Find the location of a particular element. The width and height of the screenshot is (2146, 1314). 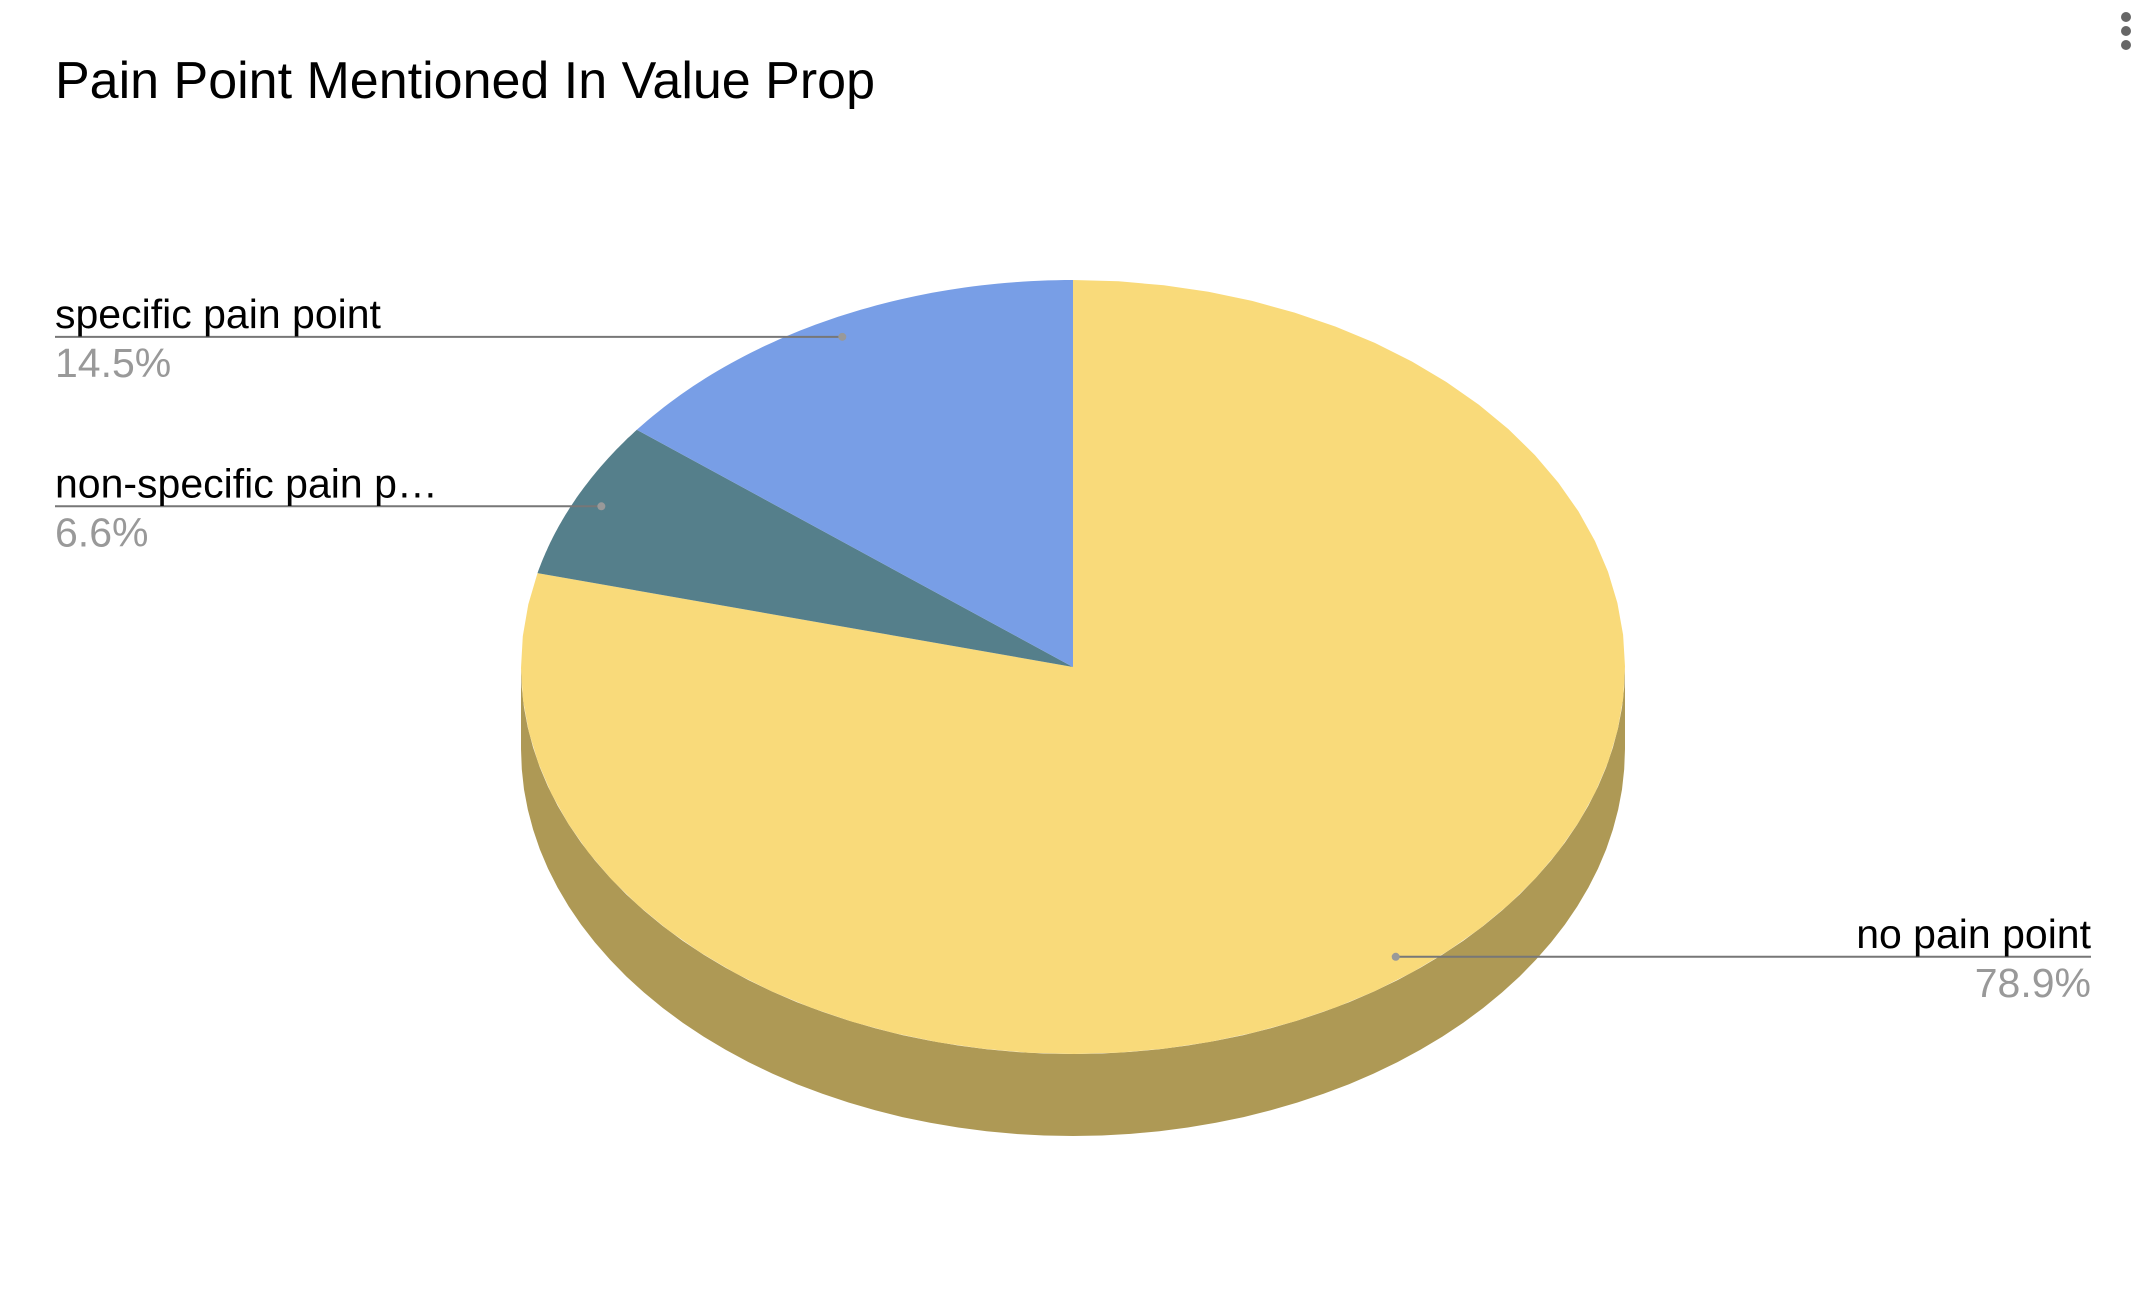

chart-title: Pain Point Mentioned In Value Prop is located at coordinates (465, 81).